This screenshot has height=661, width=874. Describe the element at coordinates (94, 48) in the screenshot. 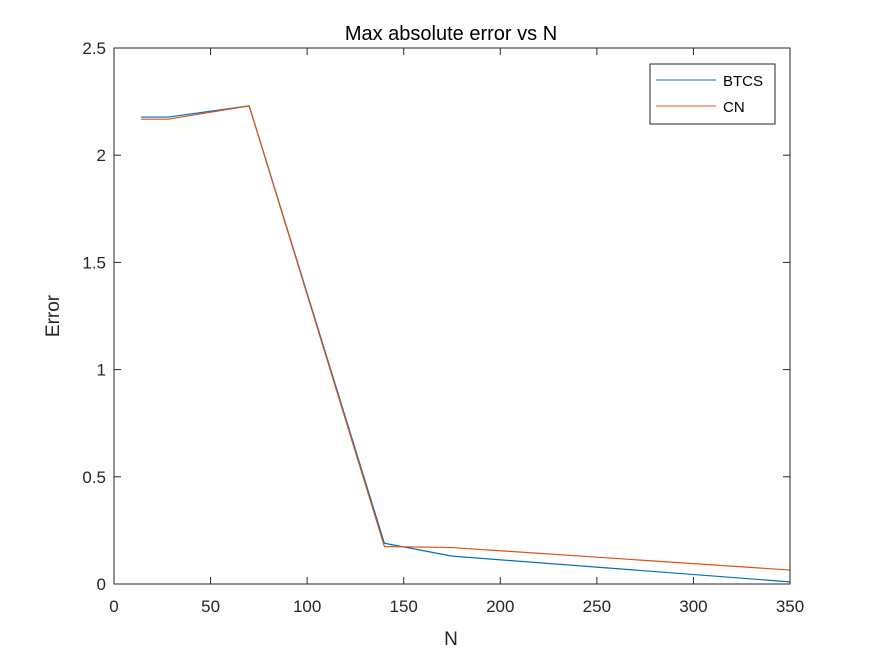

I see `y-tick-label: 2.5` at that location.